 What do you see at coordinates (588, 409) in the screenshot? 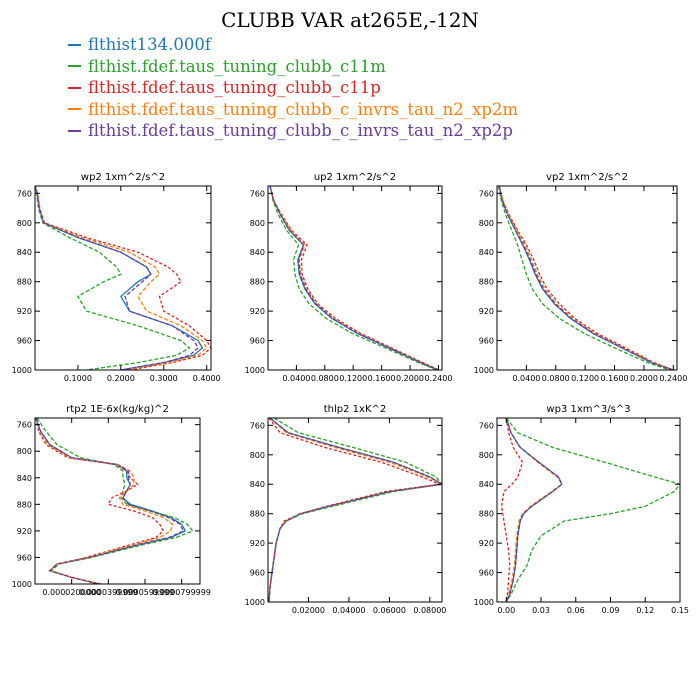
I see `panel-title: wp3 1xm^3/s^3` at bounding box center [588, 409].